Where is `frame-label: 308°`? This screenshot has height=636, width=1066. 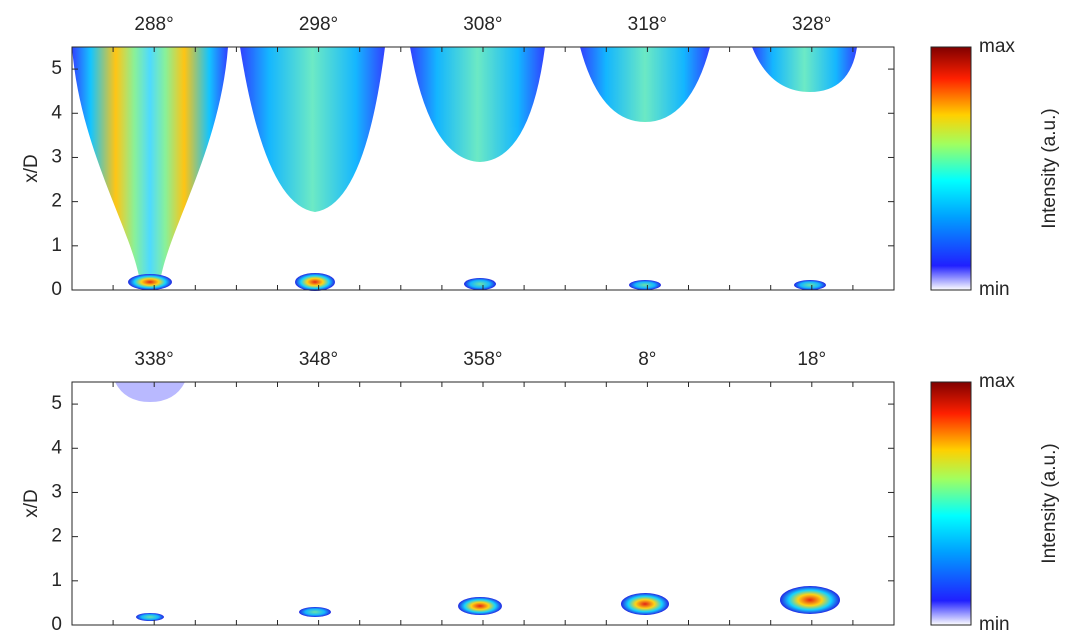
frame-label: 308° is located at coordinates (482, 24).